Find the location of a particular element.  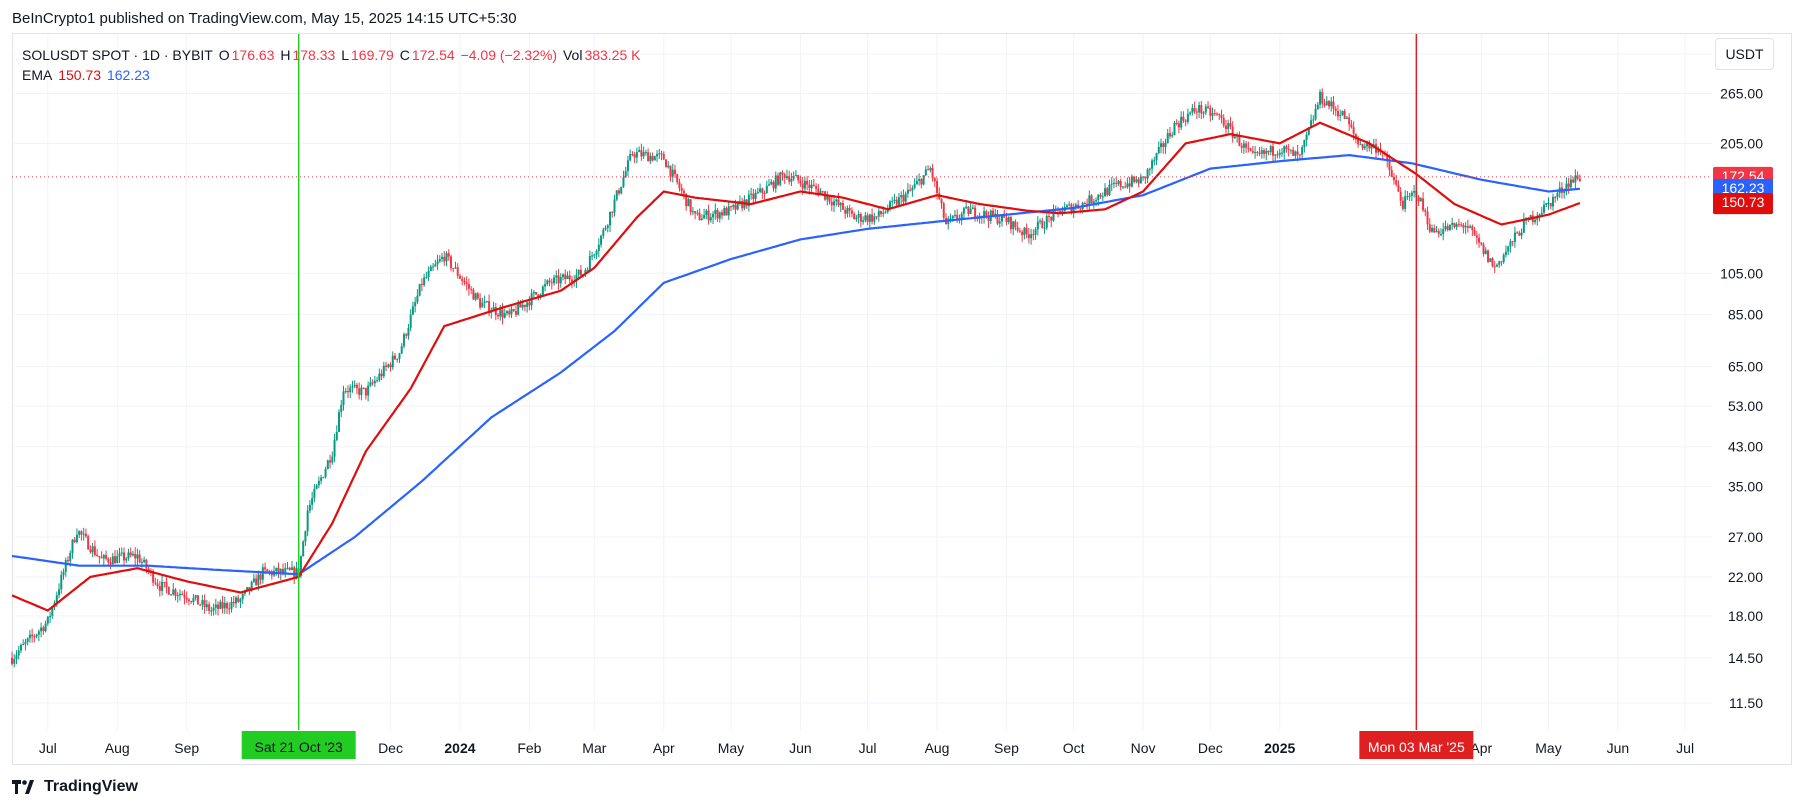

legend-low-label: L is located at coordinates (345, 55).